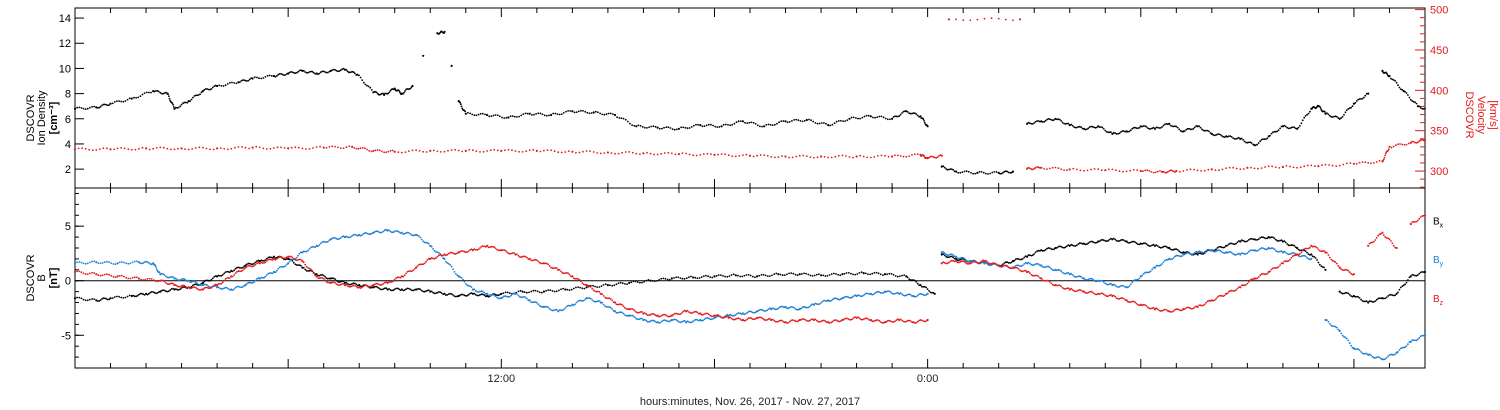  What do you see at coordinates (1442, 226) in the screenshot?
I see `legend-subscript: x` at bounding box center [1442, 226].